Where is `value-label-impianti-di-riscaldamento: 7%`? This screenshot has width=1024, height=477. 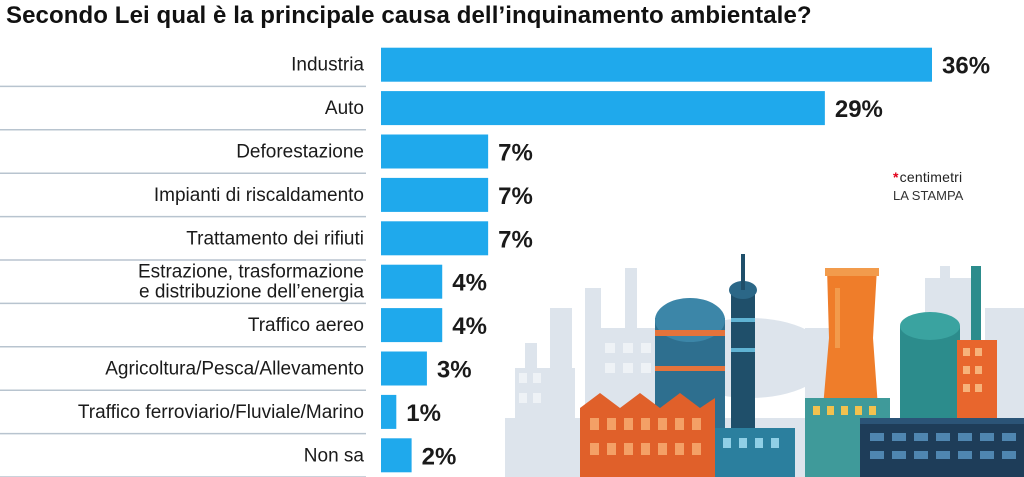 value-label-impianti-di-riscaldamento: 7% is located at coordinates (515, 196).